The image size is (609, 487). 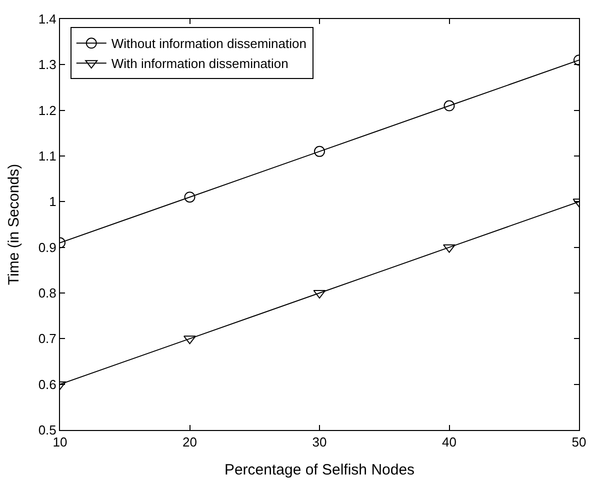 I want to click on y-tick-label: 0.9, so click(x=47, y=247).